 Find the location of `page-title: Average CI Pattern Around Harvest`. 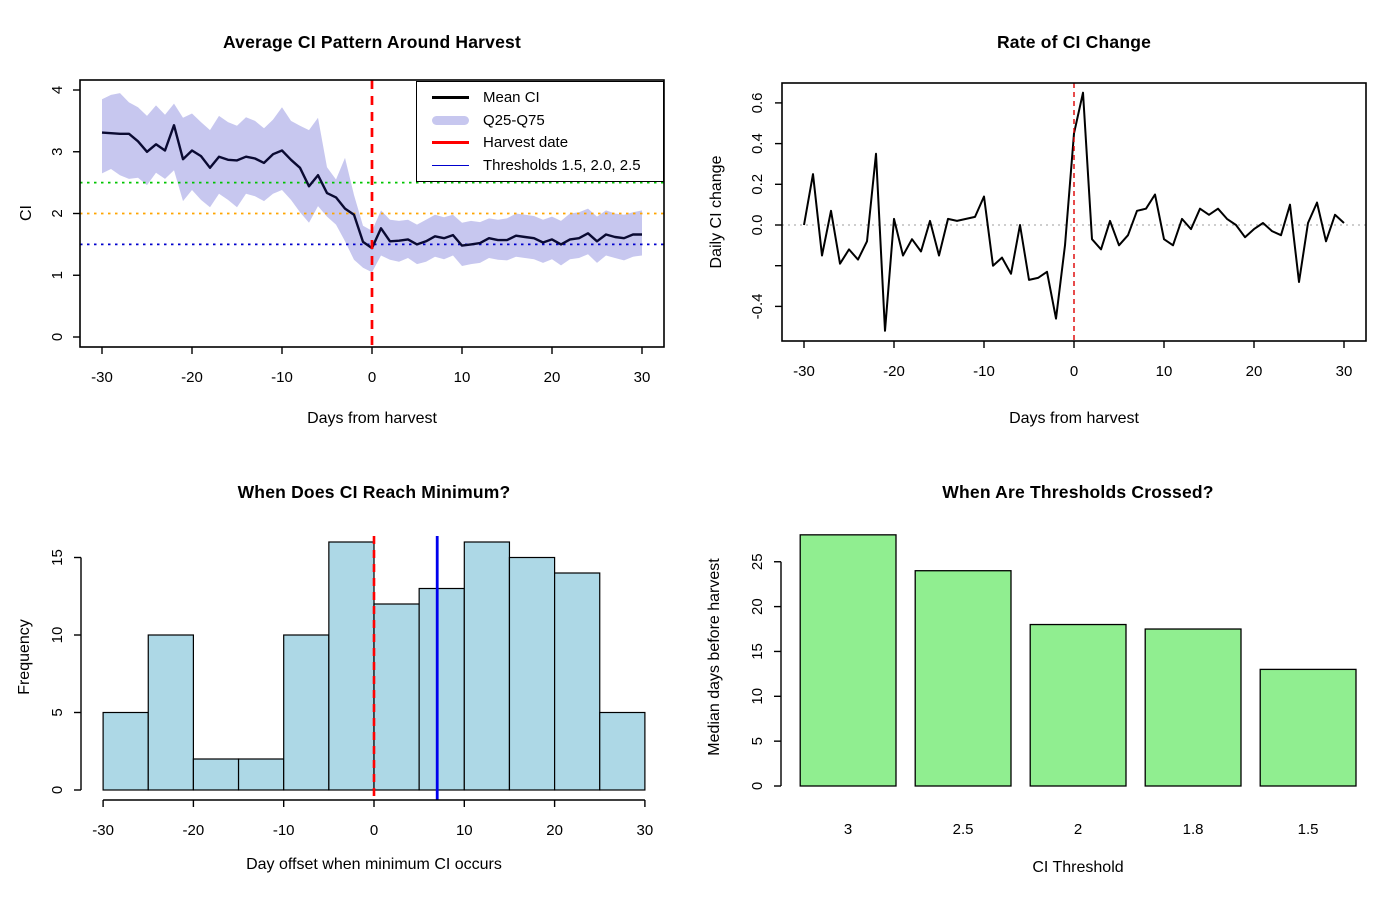

page-title: Average CI Pattern Around Harvest is located at coordinates (372, 42).